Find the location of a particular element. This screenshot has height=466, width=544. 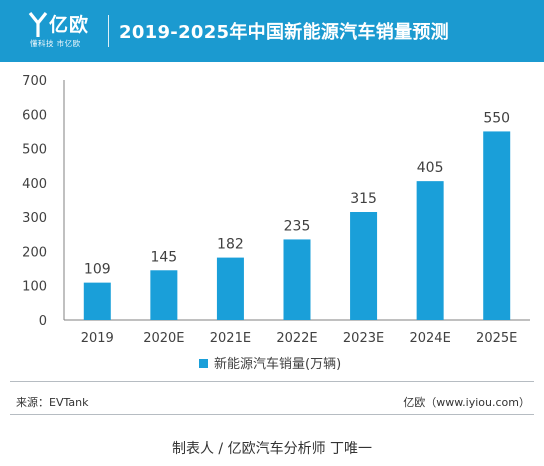

y-tick-label: 300 is located at coordinates (34, 218).